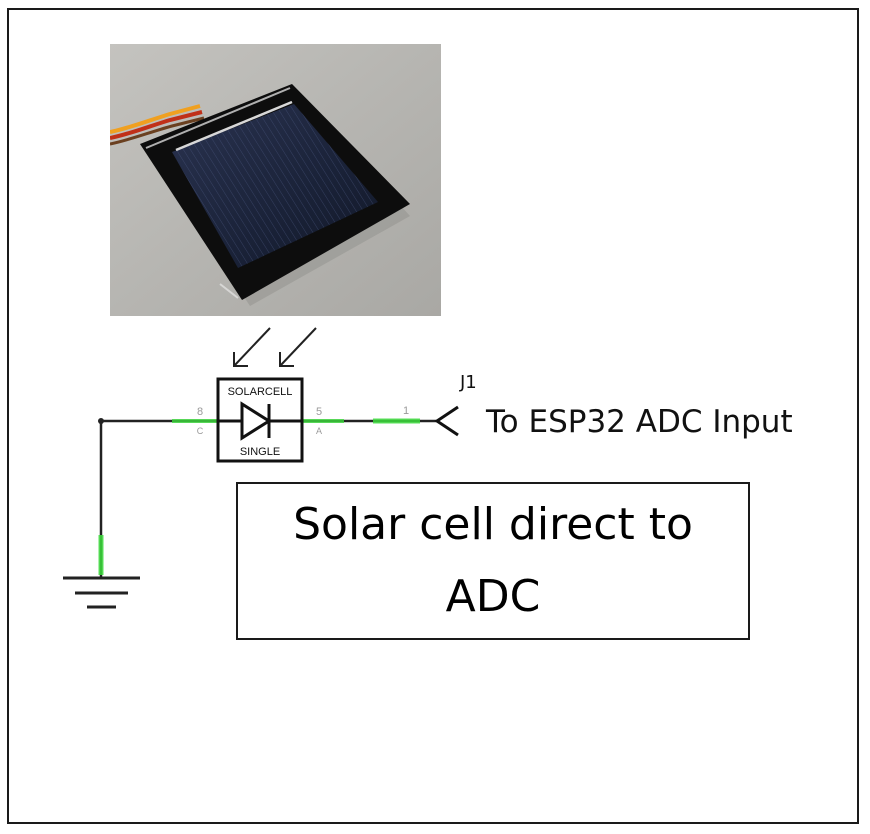  What do you see at coordinates (275, 347) in the screenshot?
I see `incident-light-arrows-icon` at bounding box center [275, 347].